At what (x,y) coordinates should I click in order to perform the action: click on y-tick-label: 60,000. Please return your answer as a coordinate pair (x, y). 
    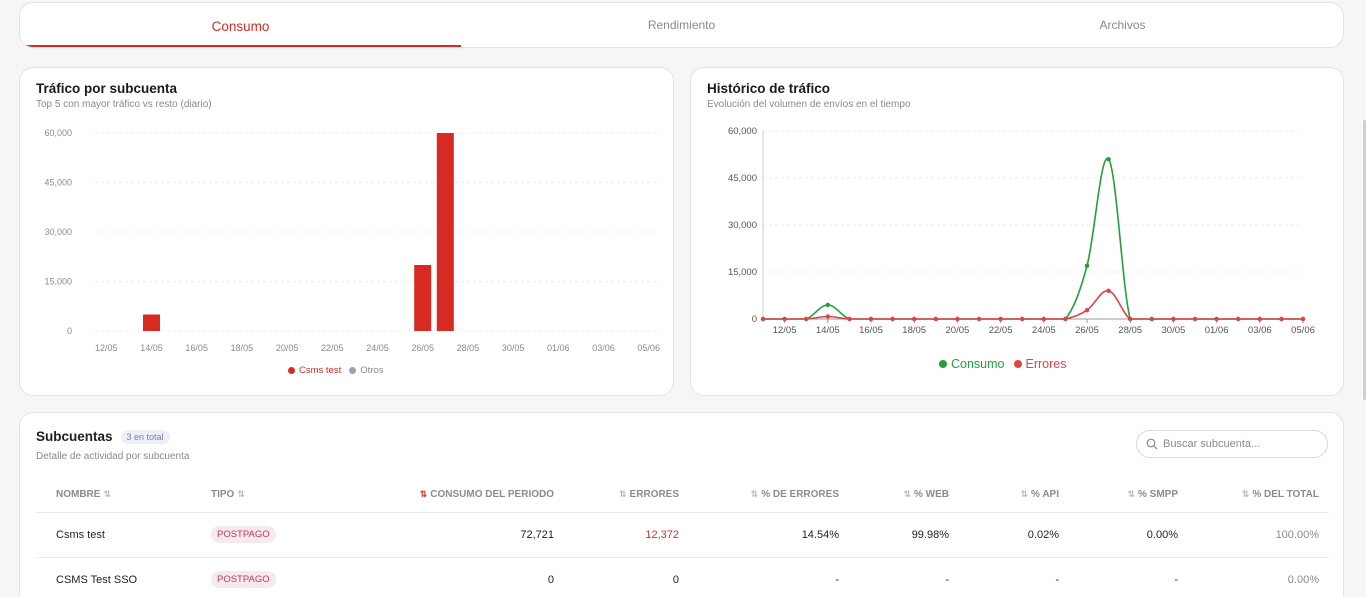
    Looking at the image, I should click on (742, 131).